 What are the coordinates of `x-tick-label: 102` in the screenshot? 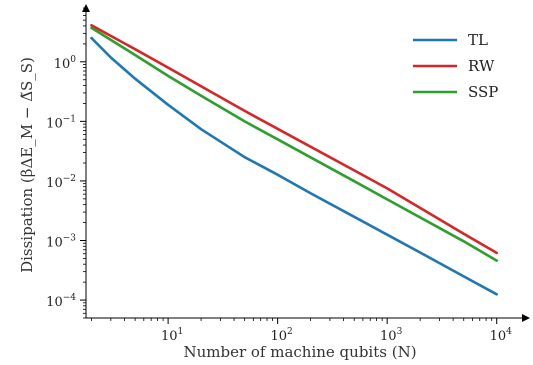 It's located at (282, 335).